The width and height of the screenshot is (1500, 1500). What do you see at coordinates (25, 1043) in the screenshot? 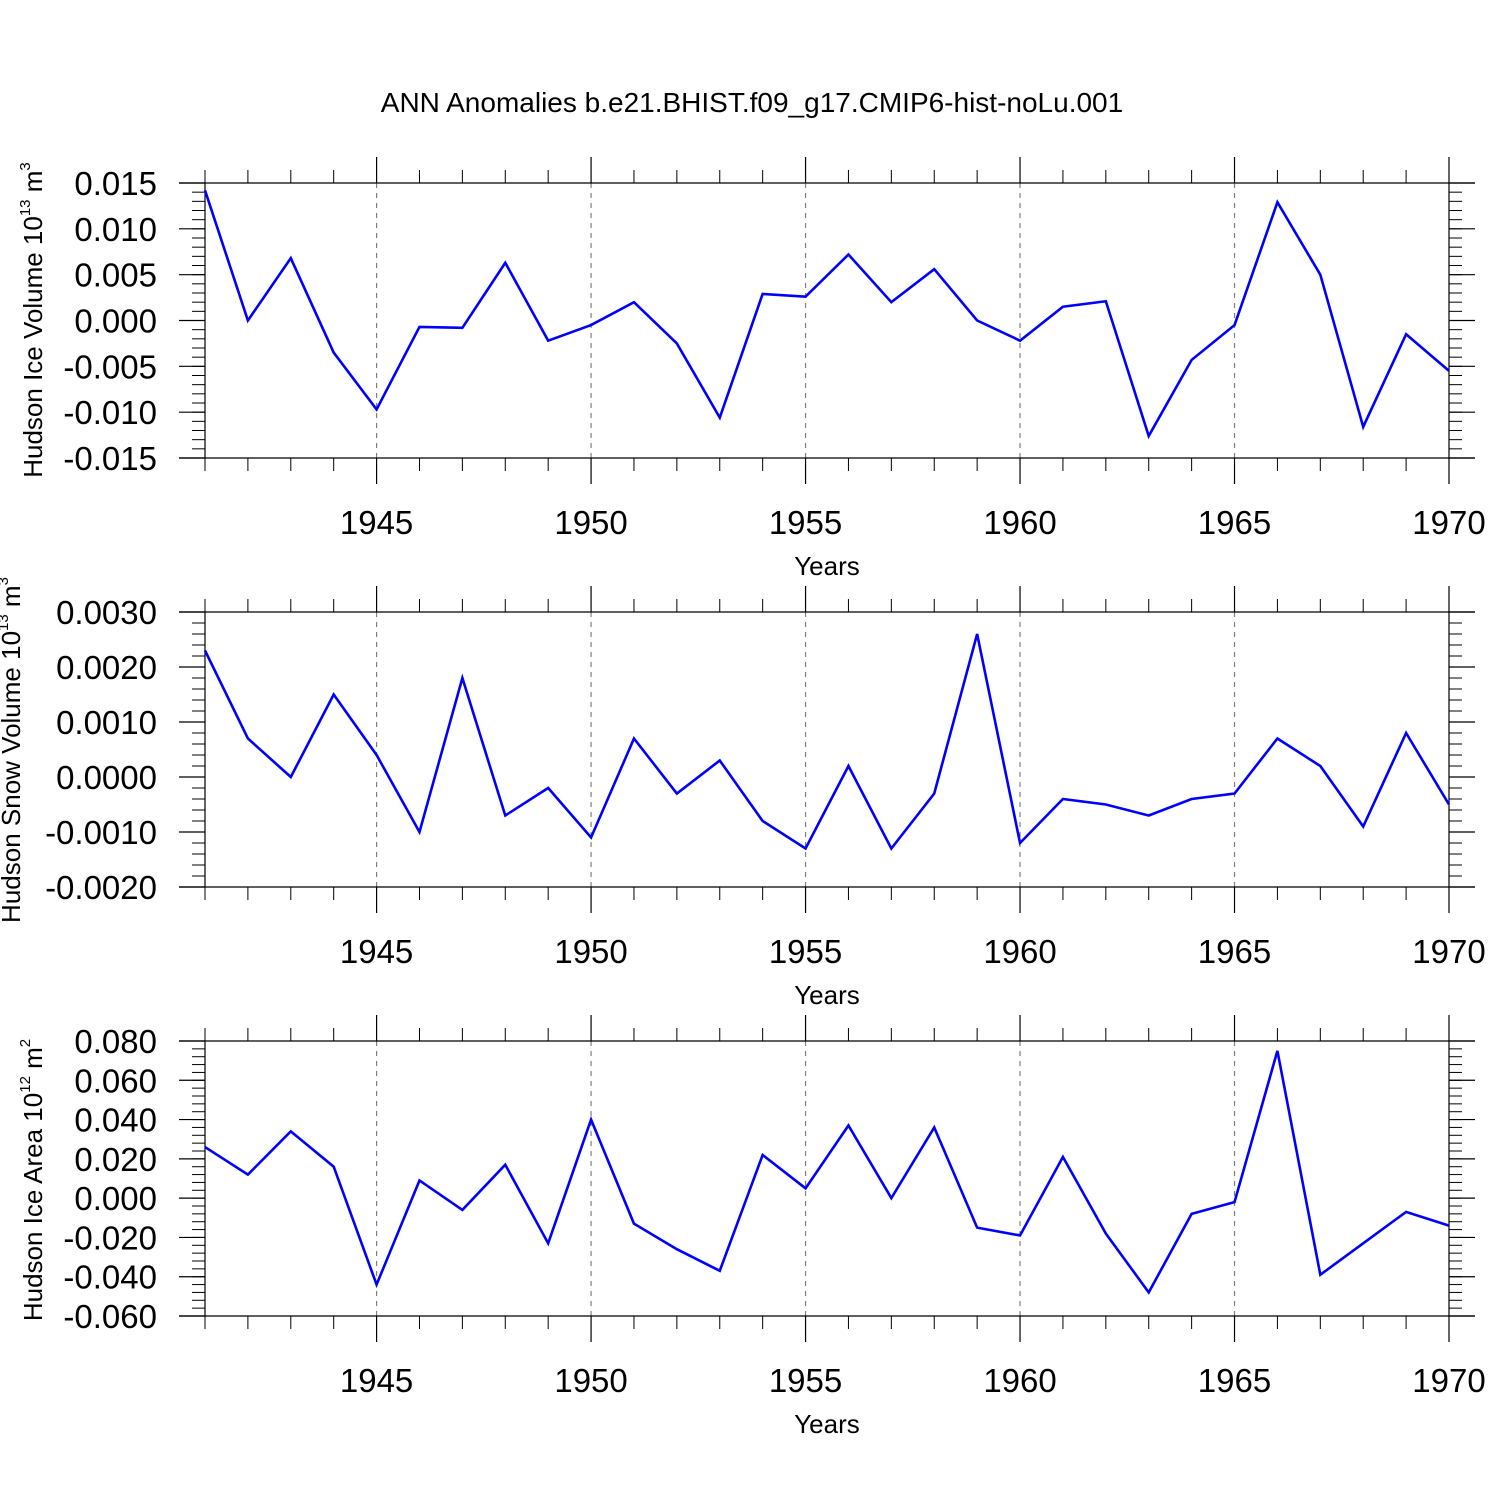
I see `y-axis-title-unit-exponent: 2` at bounding box center [25, 1043].